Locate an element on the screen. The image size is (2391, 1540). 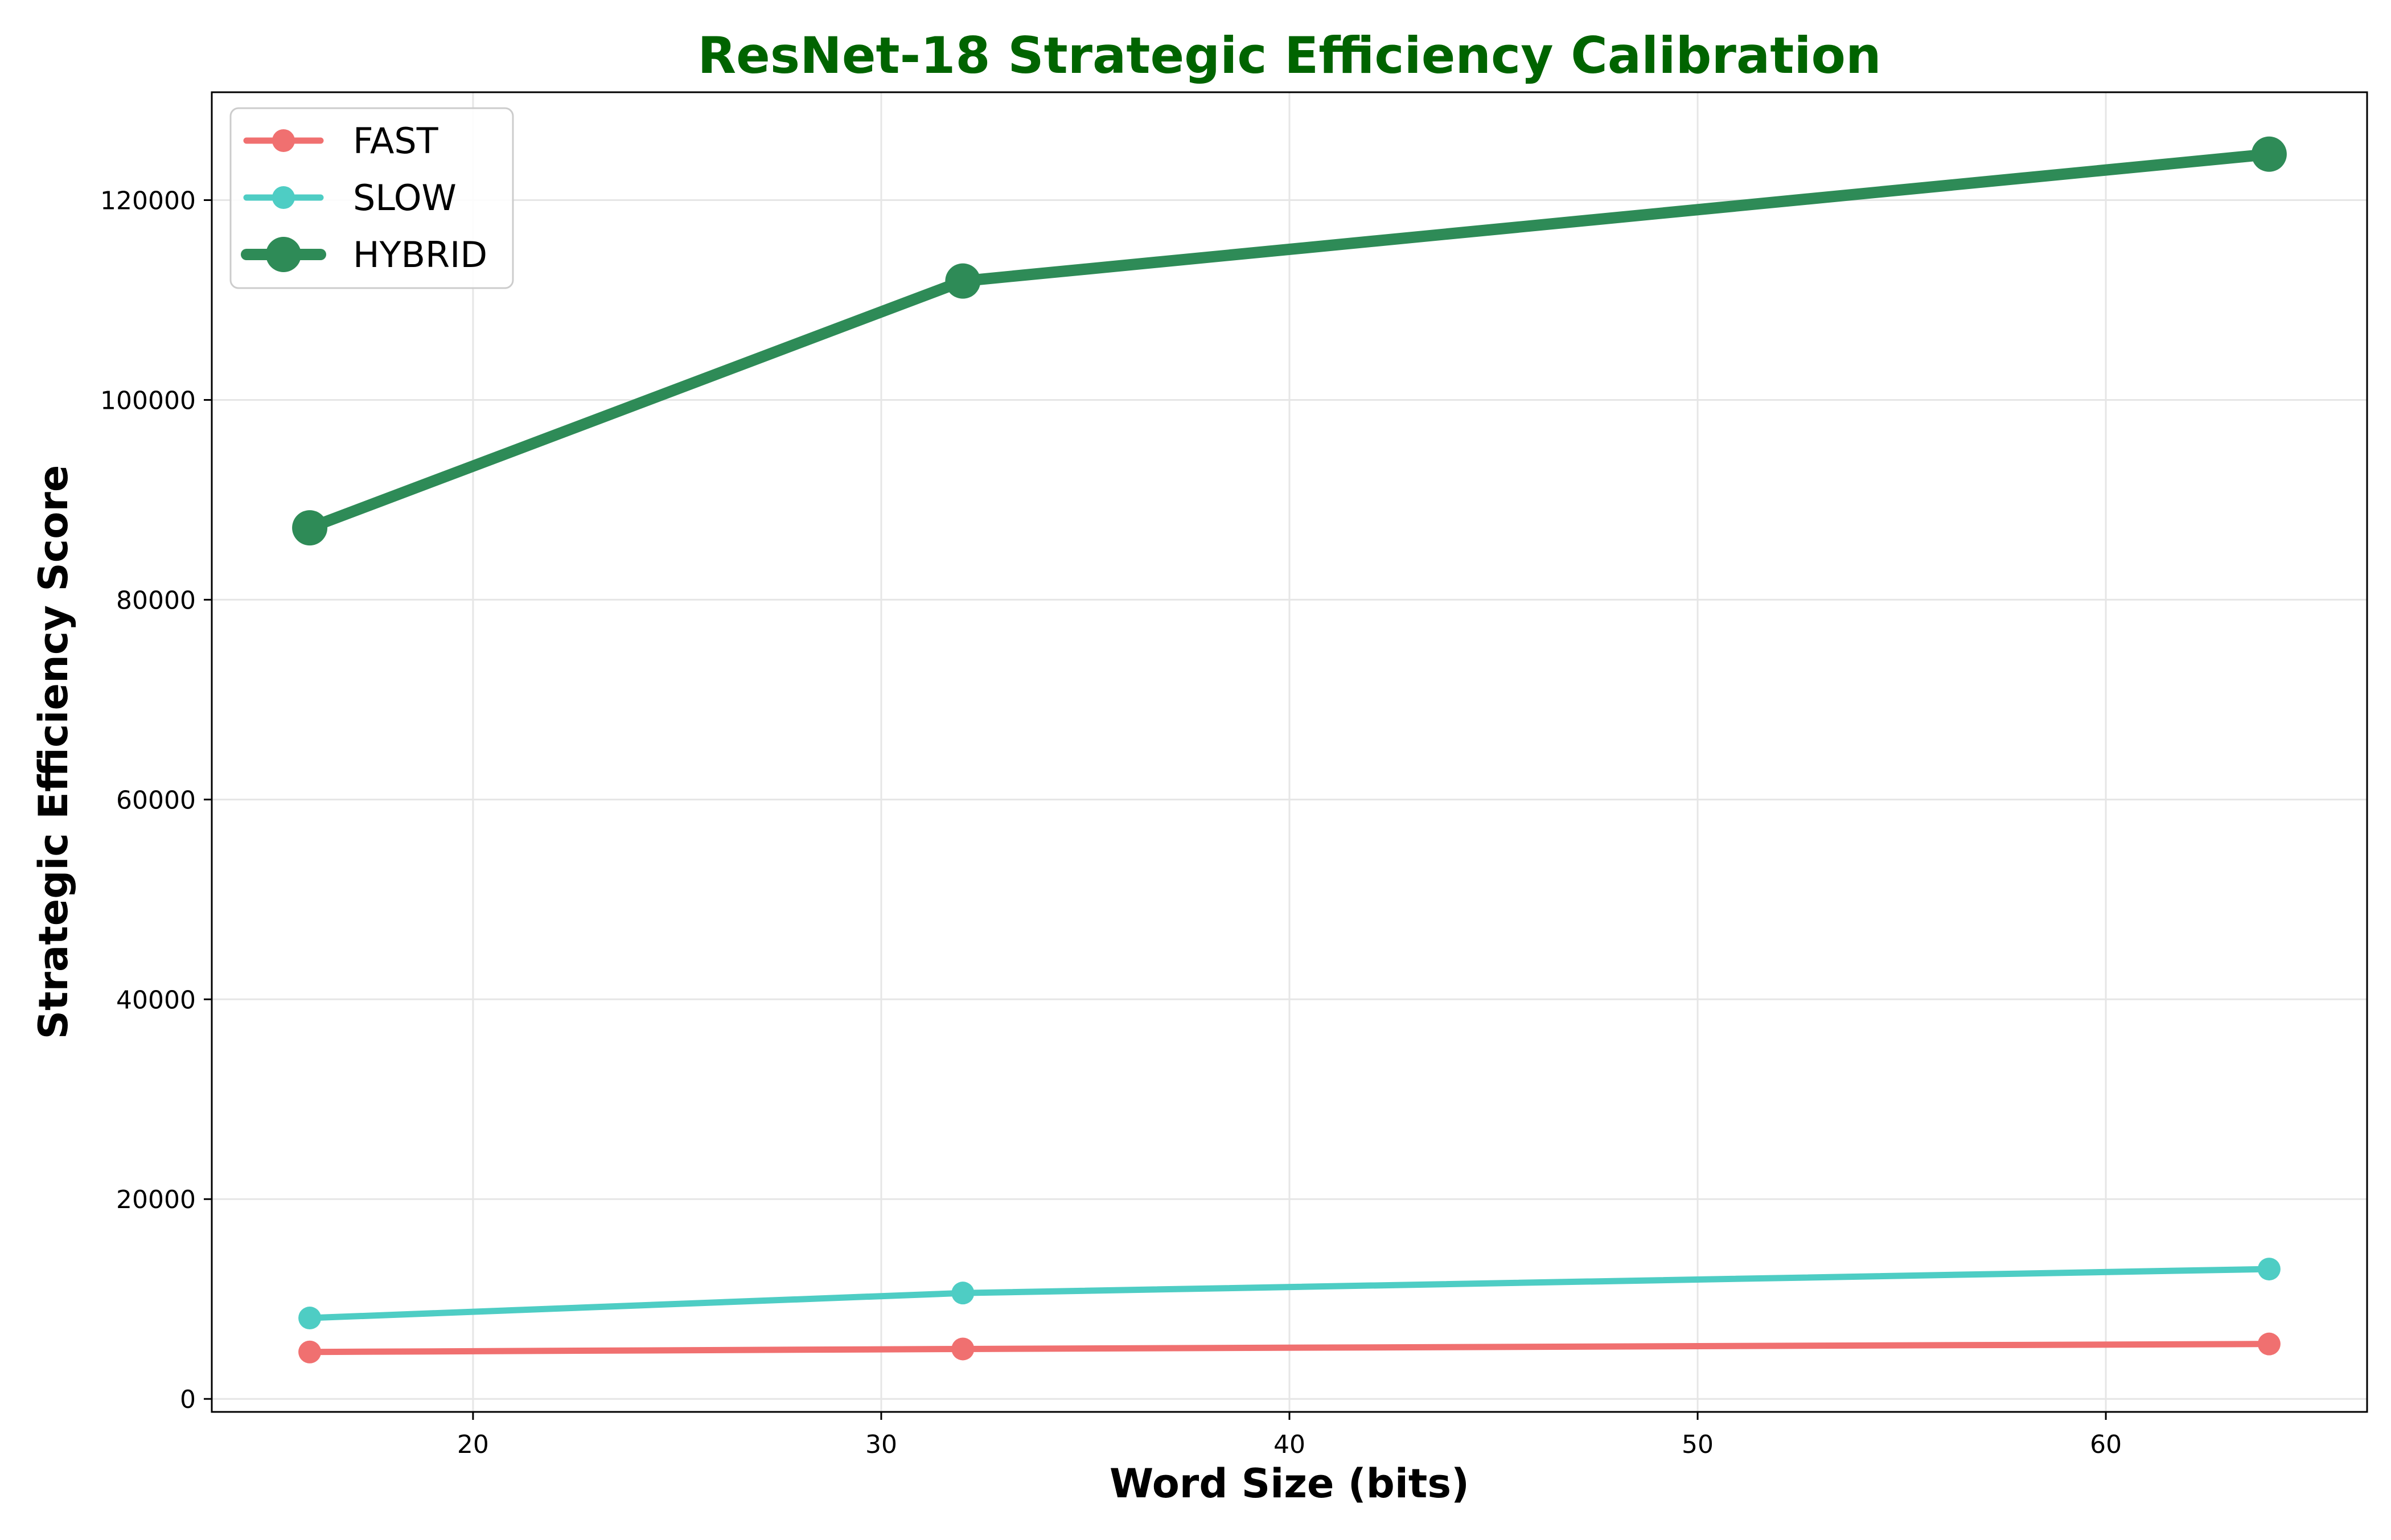
x-tick-label: 40 is located at coordinates (1289, 1444).